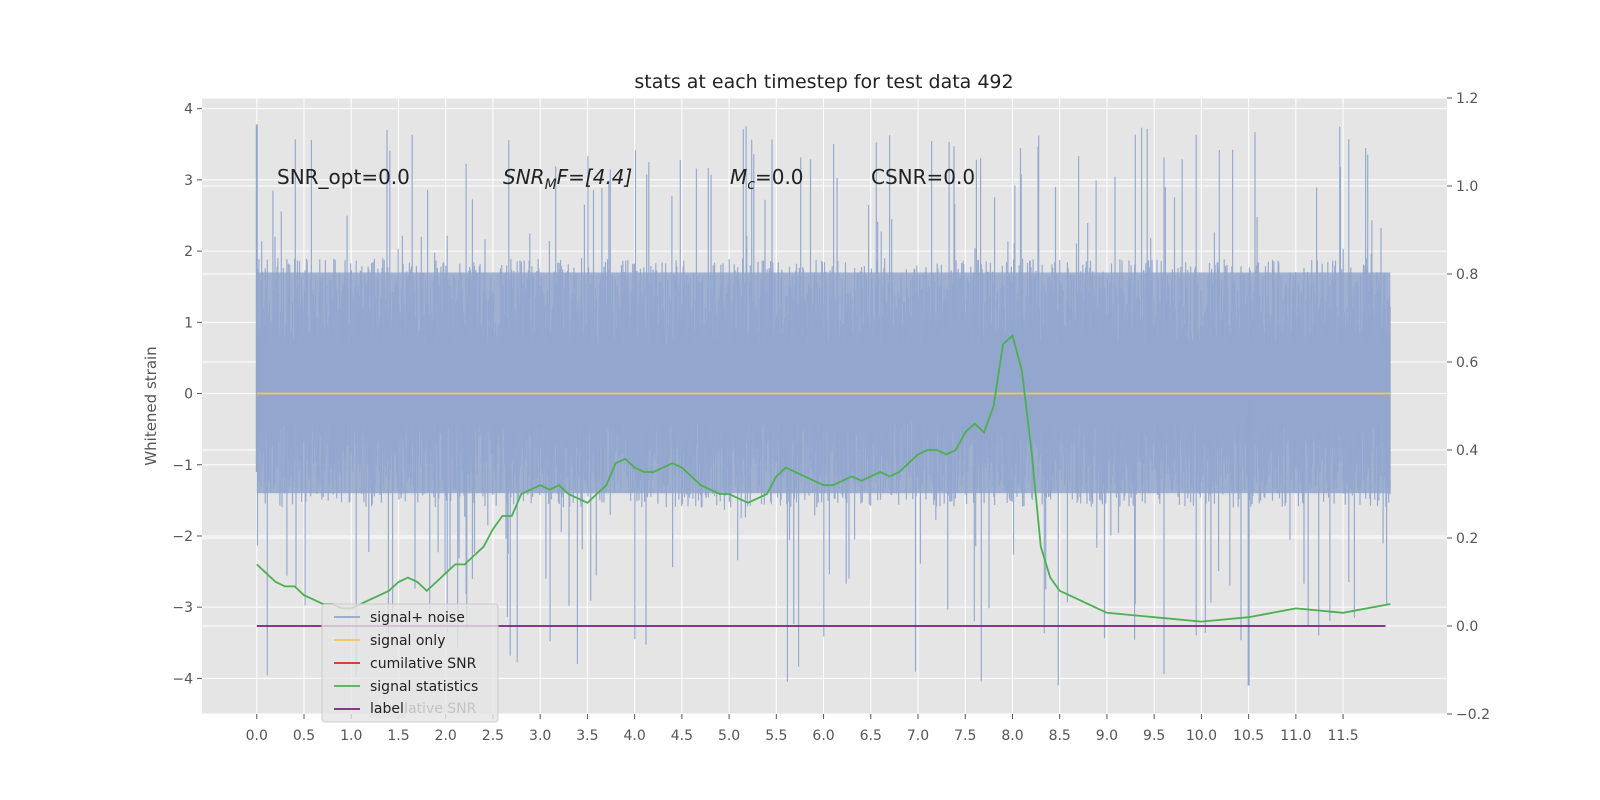  Describe the element at coordinates (304, 736) in the screenshot. I see `x-tick-label: 0.5` at that location.